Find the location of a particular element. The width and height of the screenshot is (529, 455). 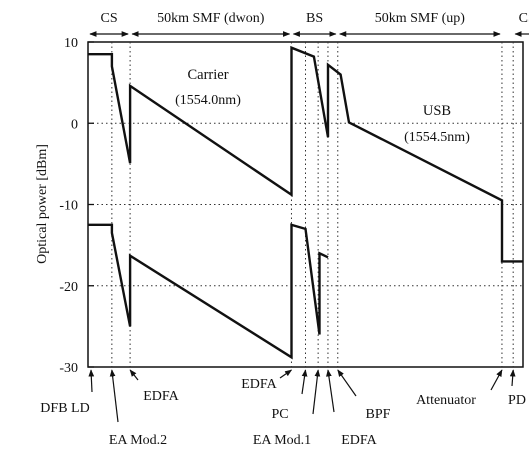

component-label: EA Mod.2 is located at coordinates (138, 440).